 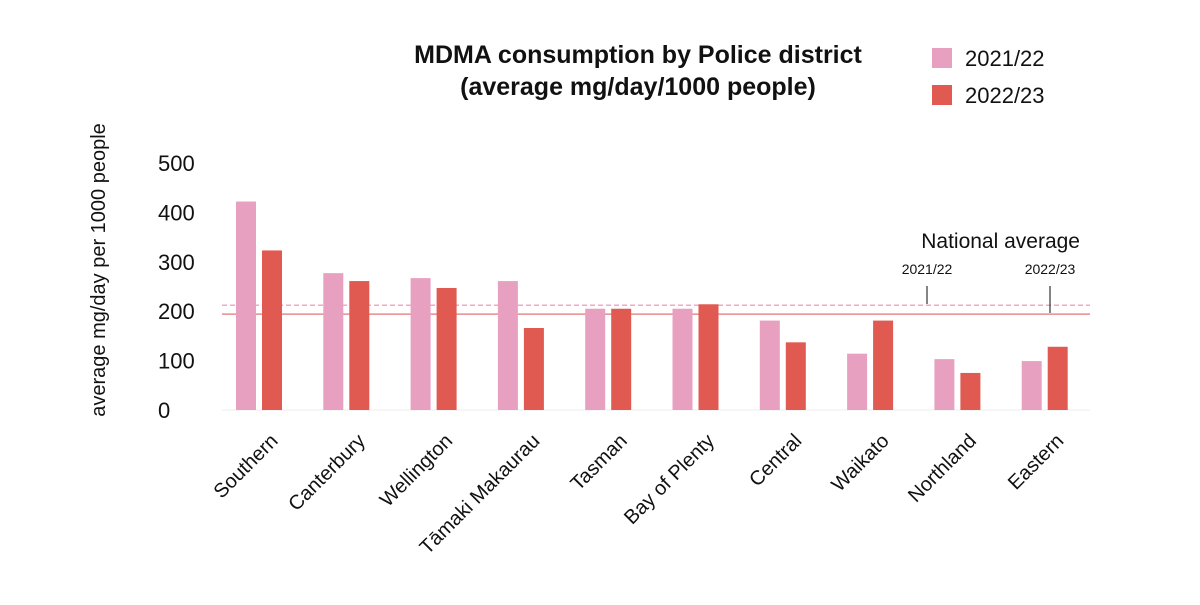 I want to click on category-label-southern: Southern, so click(x=246, y=466).